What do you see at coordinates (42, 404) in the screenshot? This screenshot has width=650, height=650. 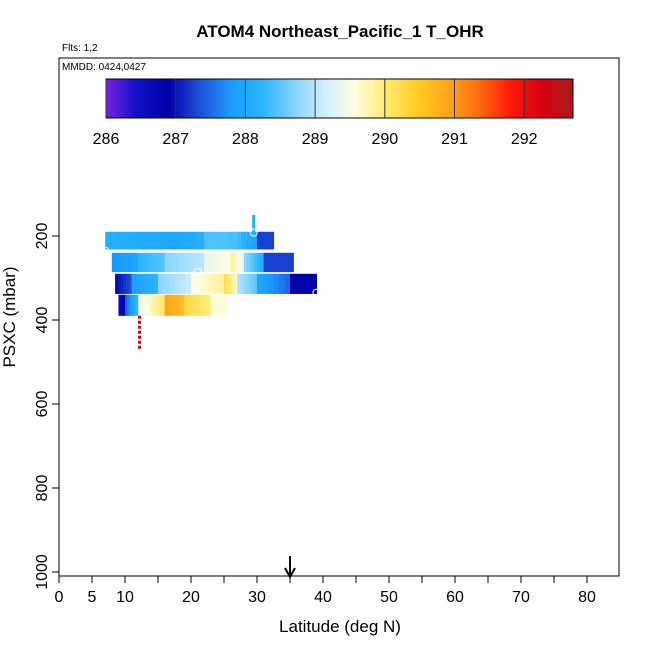 I see `y-tick-label: 600` at bounding box center [42, 404].